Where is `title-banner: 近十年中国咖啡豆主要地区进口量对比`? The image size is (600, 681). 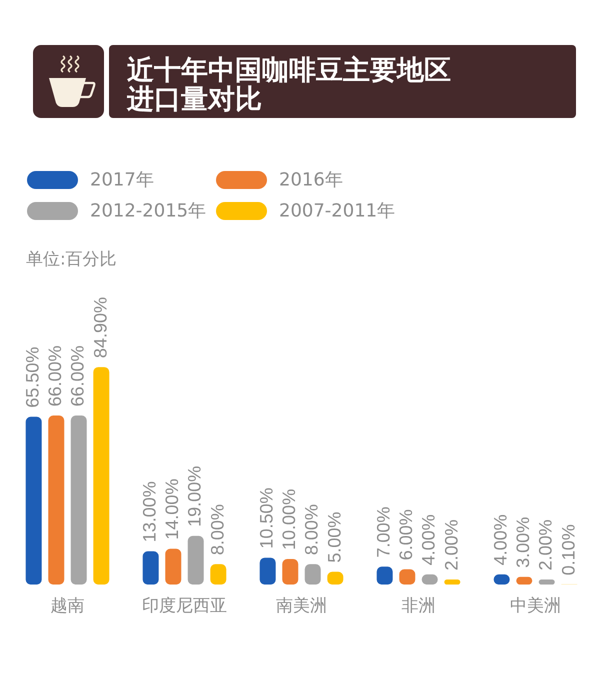 title-banner: 近十年中国咖啡豆主要地区进口量对比 is located at coordinates (342, 81).